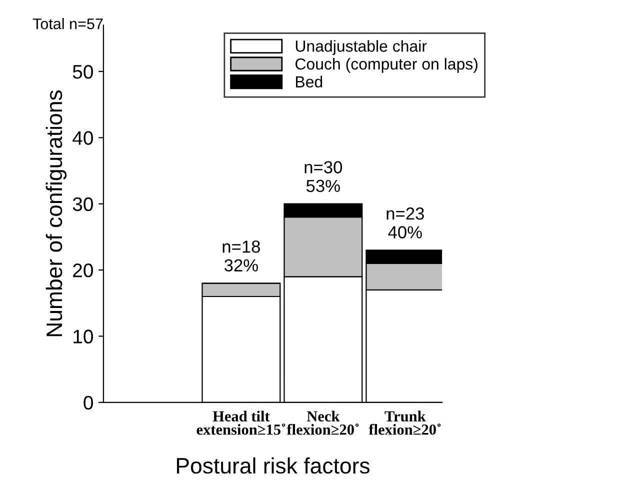 The height and width of the screenshot is (503, 627). I want to click on text: Total n=57, so click(67, 24).